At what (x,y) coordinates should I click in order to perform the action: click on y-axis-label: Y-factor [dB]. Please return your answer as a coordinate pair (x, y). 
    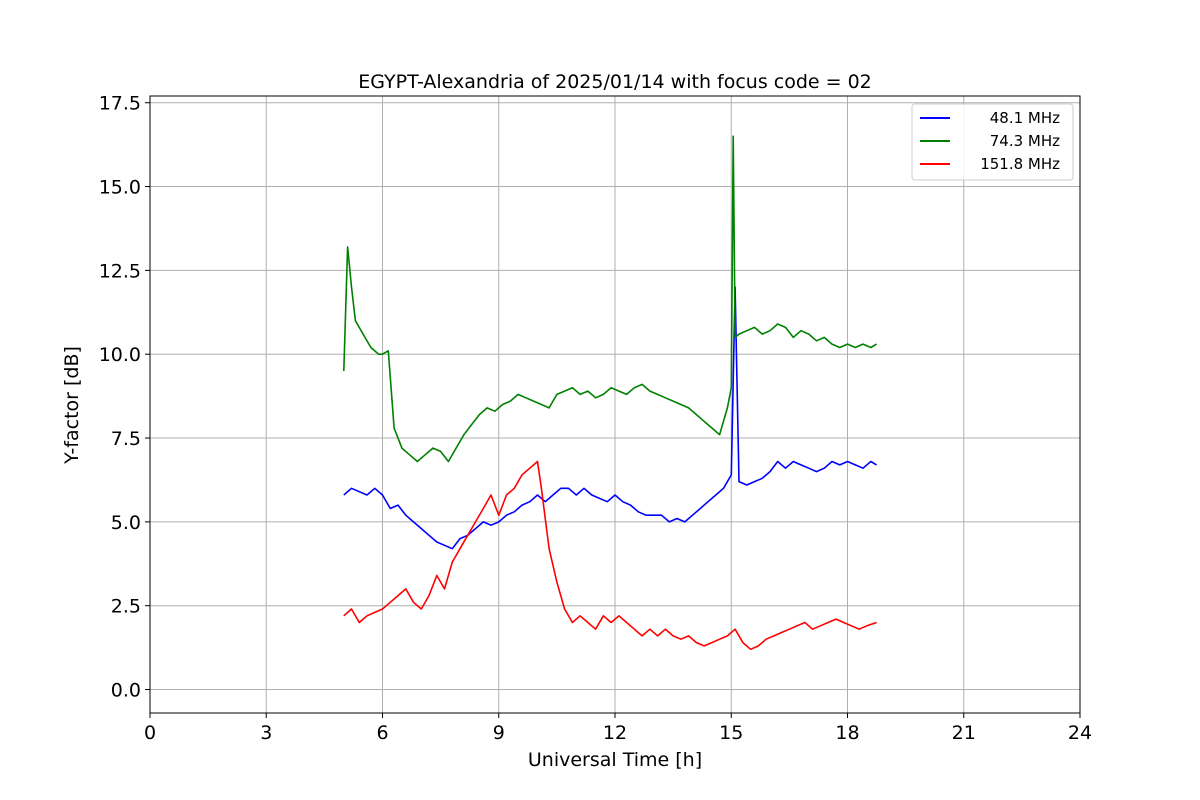
    Looking at the image, I should click on (72, 405).